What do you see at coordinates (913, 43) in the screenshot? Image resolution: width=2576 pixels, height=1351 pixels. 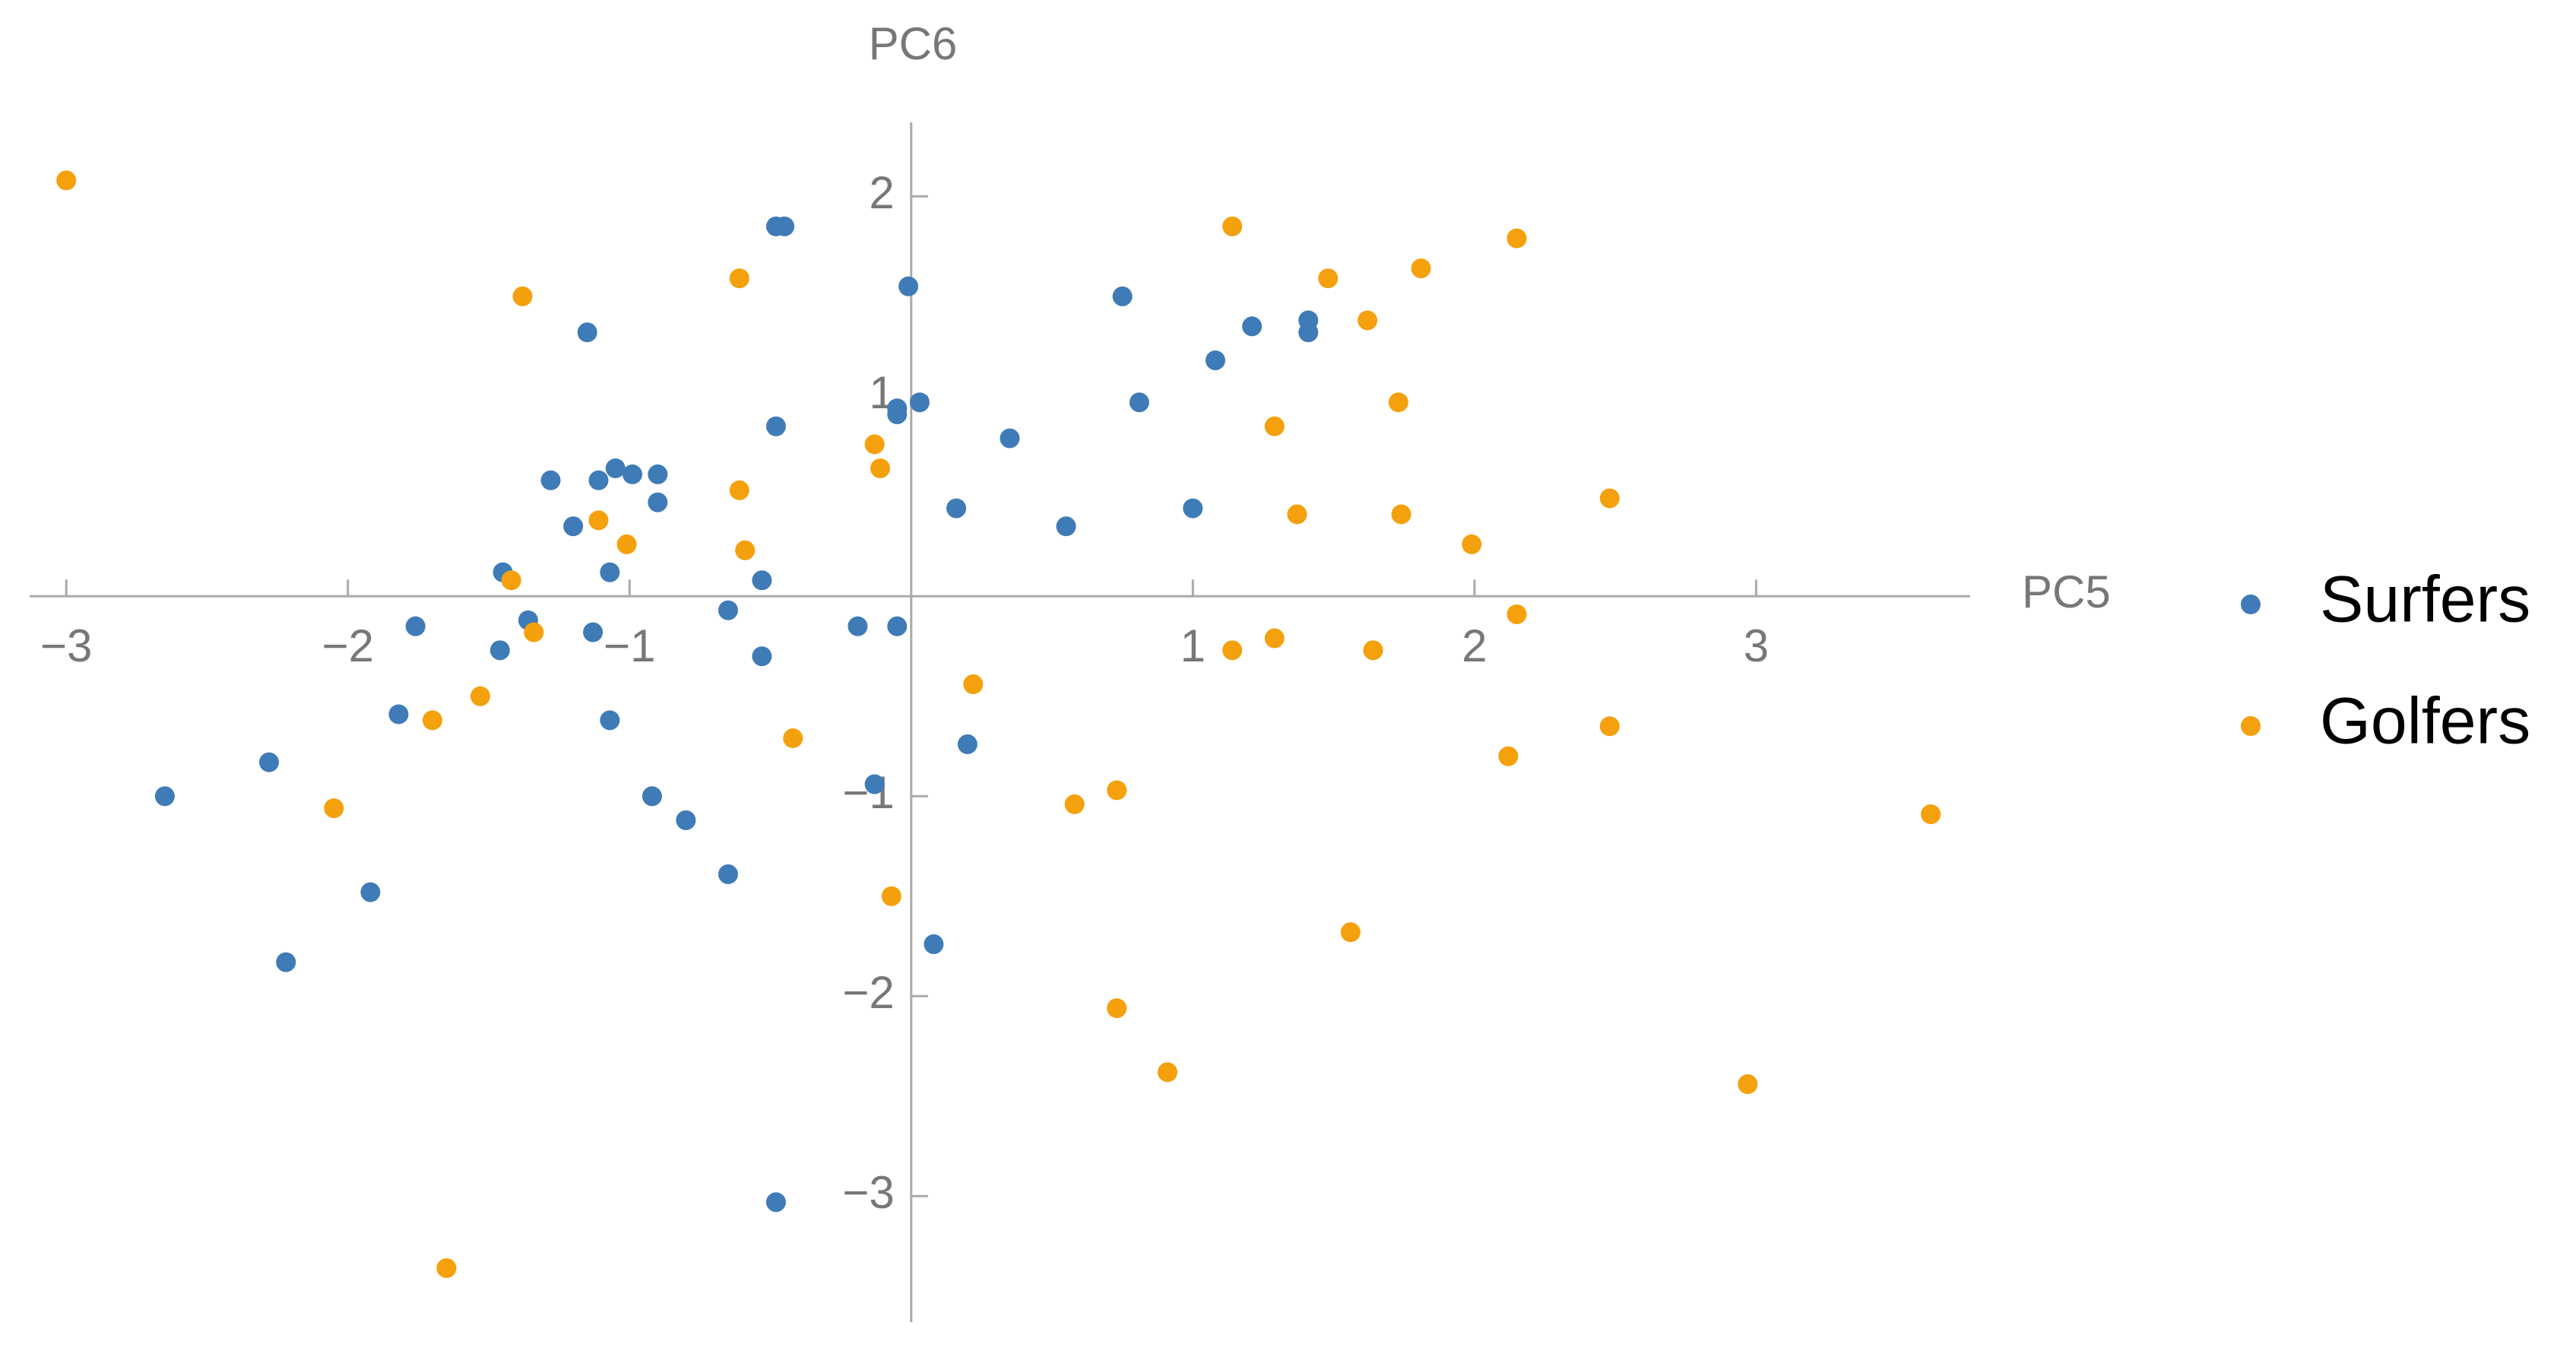 I see `y-axis-label: PC6` at bounding box center [913, 43].